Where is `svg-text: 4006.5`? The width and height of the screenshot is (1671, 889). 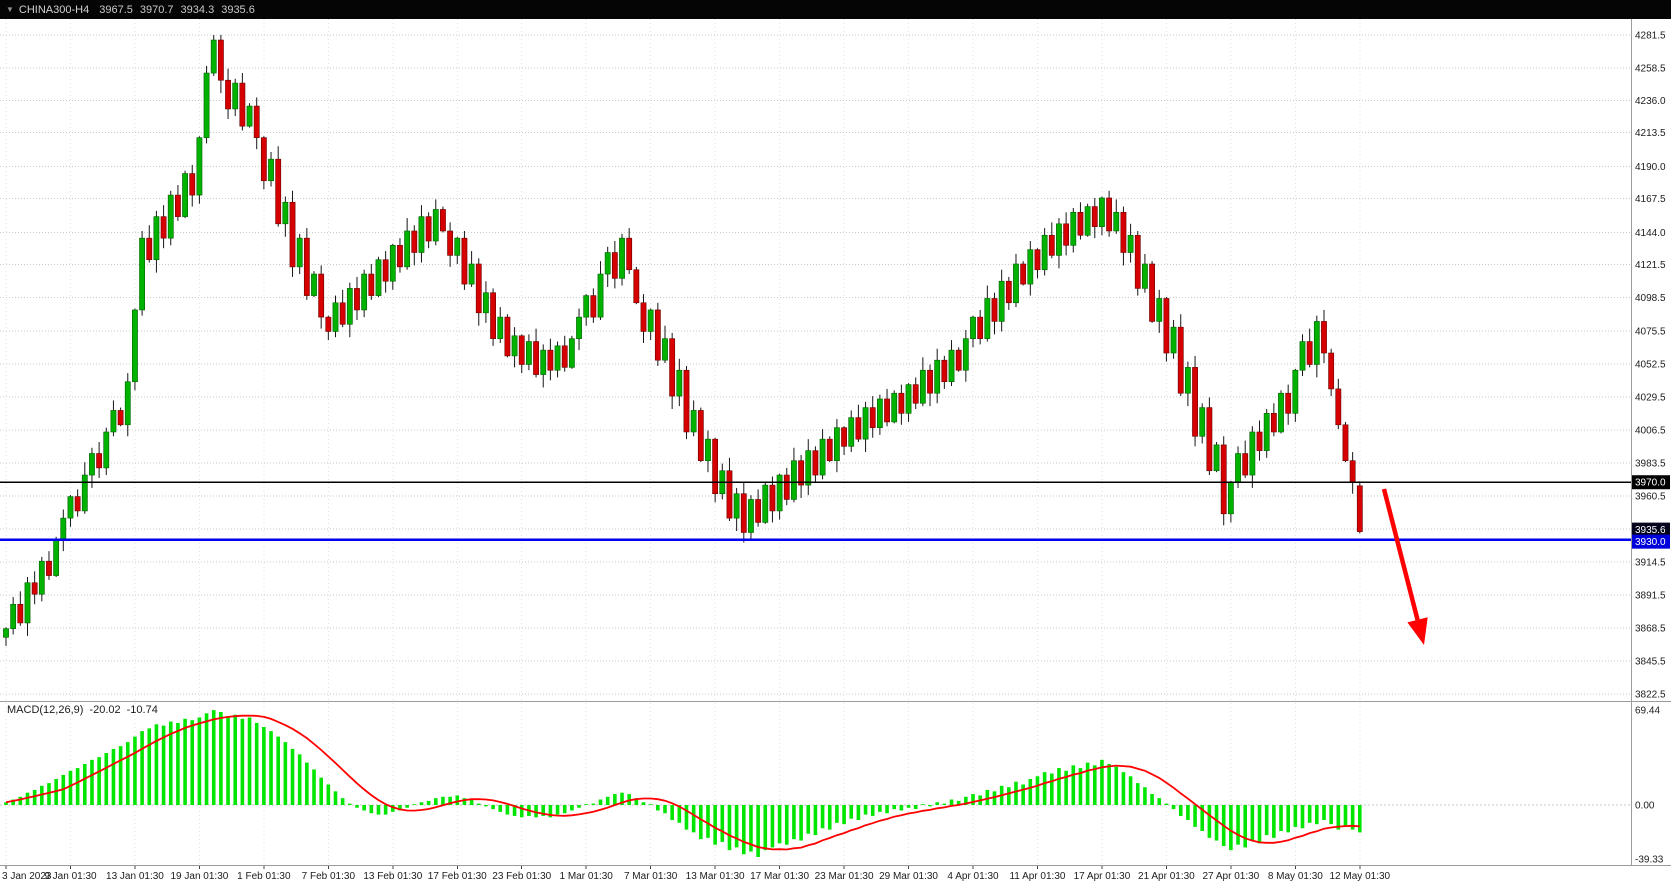
svg-text: 4006.5 is located at coordinates (1650, 430).